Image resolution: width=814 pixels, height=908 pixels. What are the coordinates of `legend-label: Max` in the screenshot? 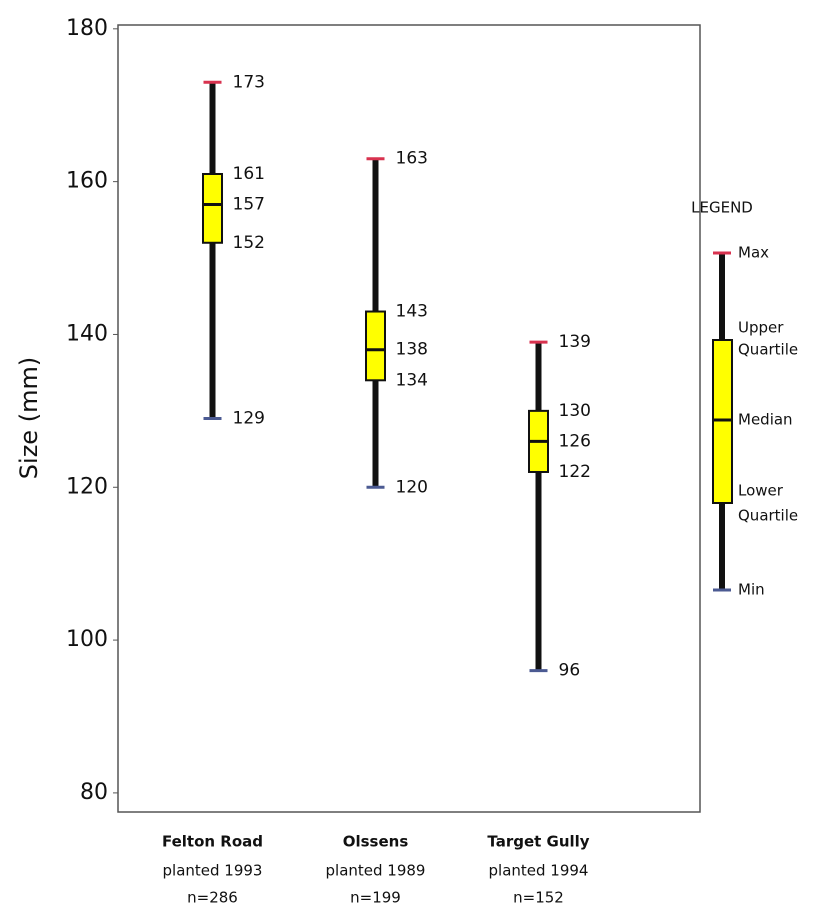 It's located at (753, 253).